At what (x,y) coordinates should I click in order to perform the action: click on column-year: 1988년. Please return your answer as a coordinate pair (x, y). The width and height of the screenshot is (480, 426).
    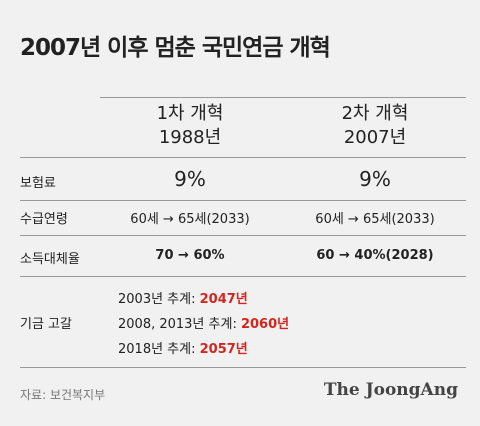
    Looking at the image, I should click on (190, 137).